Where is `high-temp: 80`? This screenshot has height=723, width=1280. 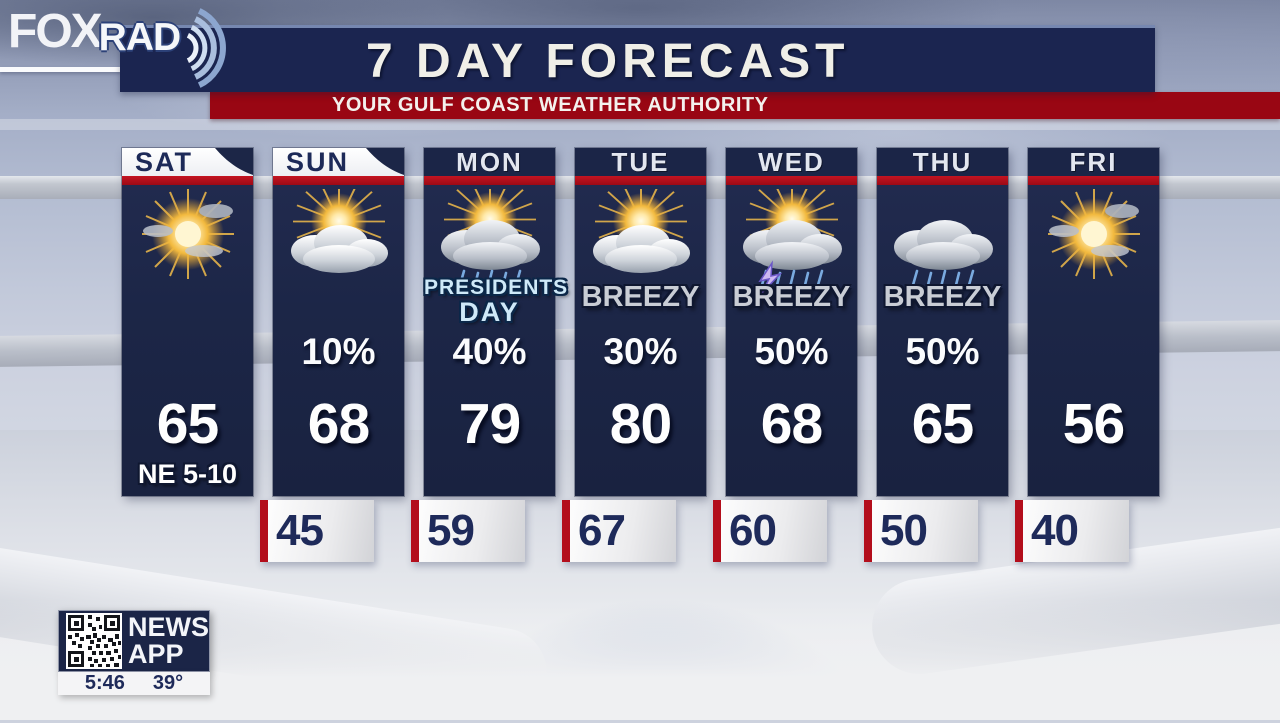
high-temp: 80 is located at coordinates (640, 424).